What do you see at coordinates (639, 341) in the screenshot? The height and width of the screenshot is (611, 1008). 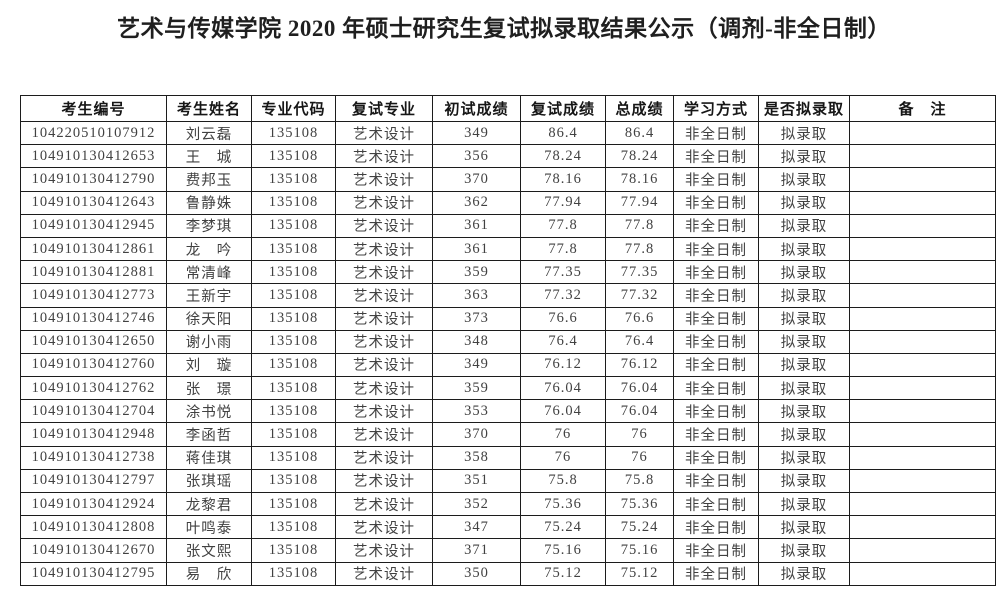 I see `table-cell: 76.4` at bounding box center [639, 341].